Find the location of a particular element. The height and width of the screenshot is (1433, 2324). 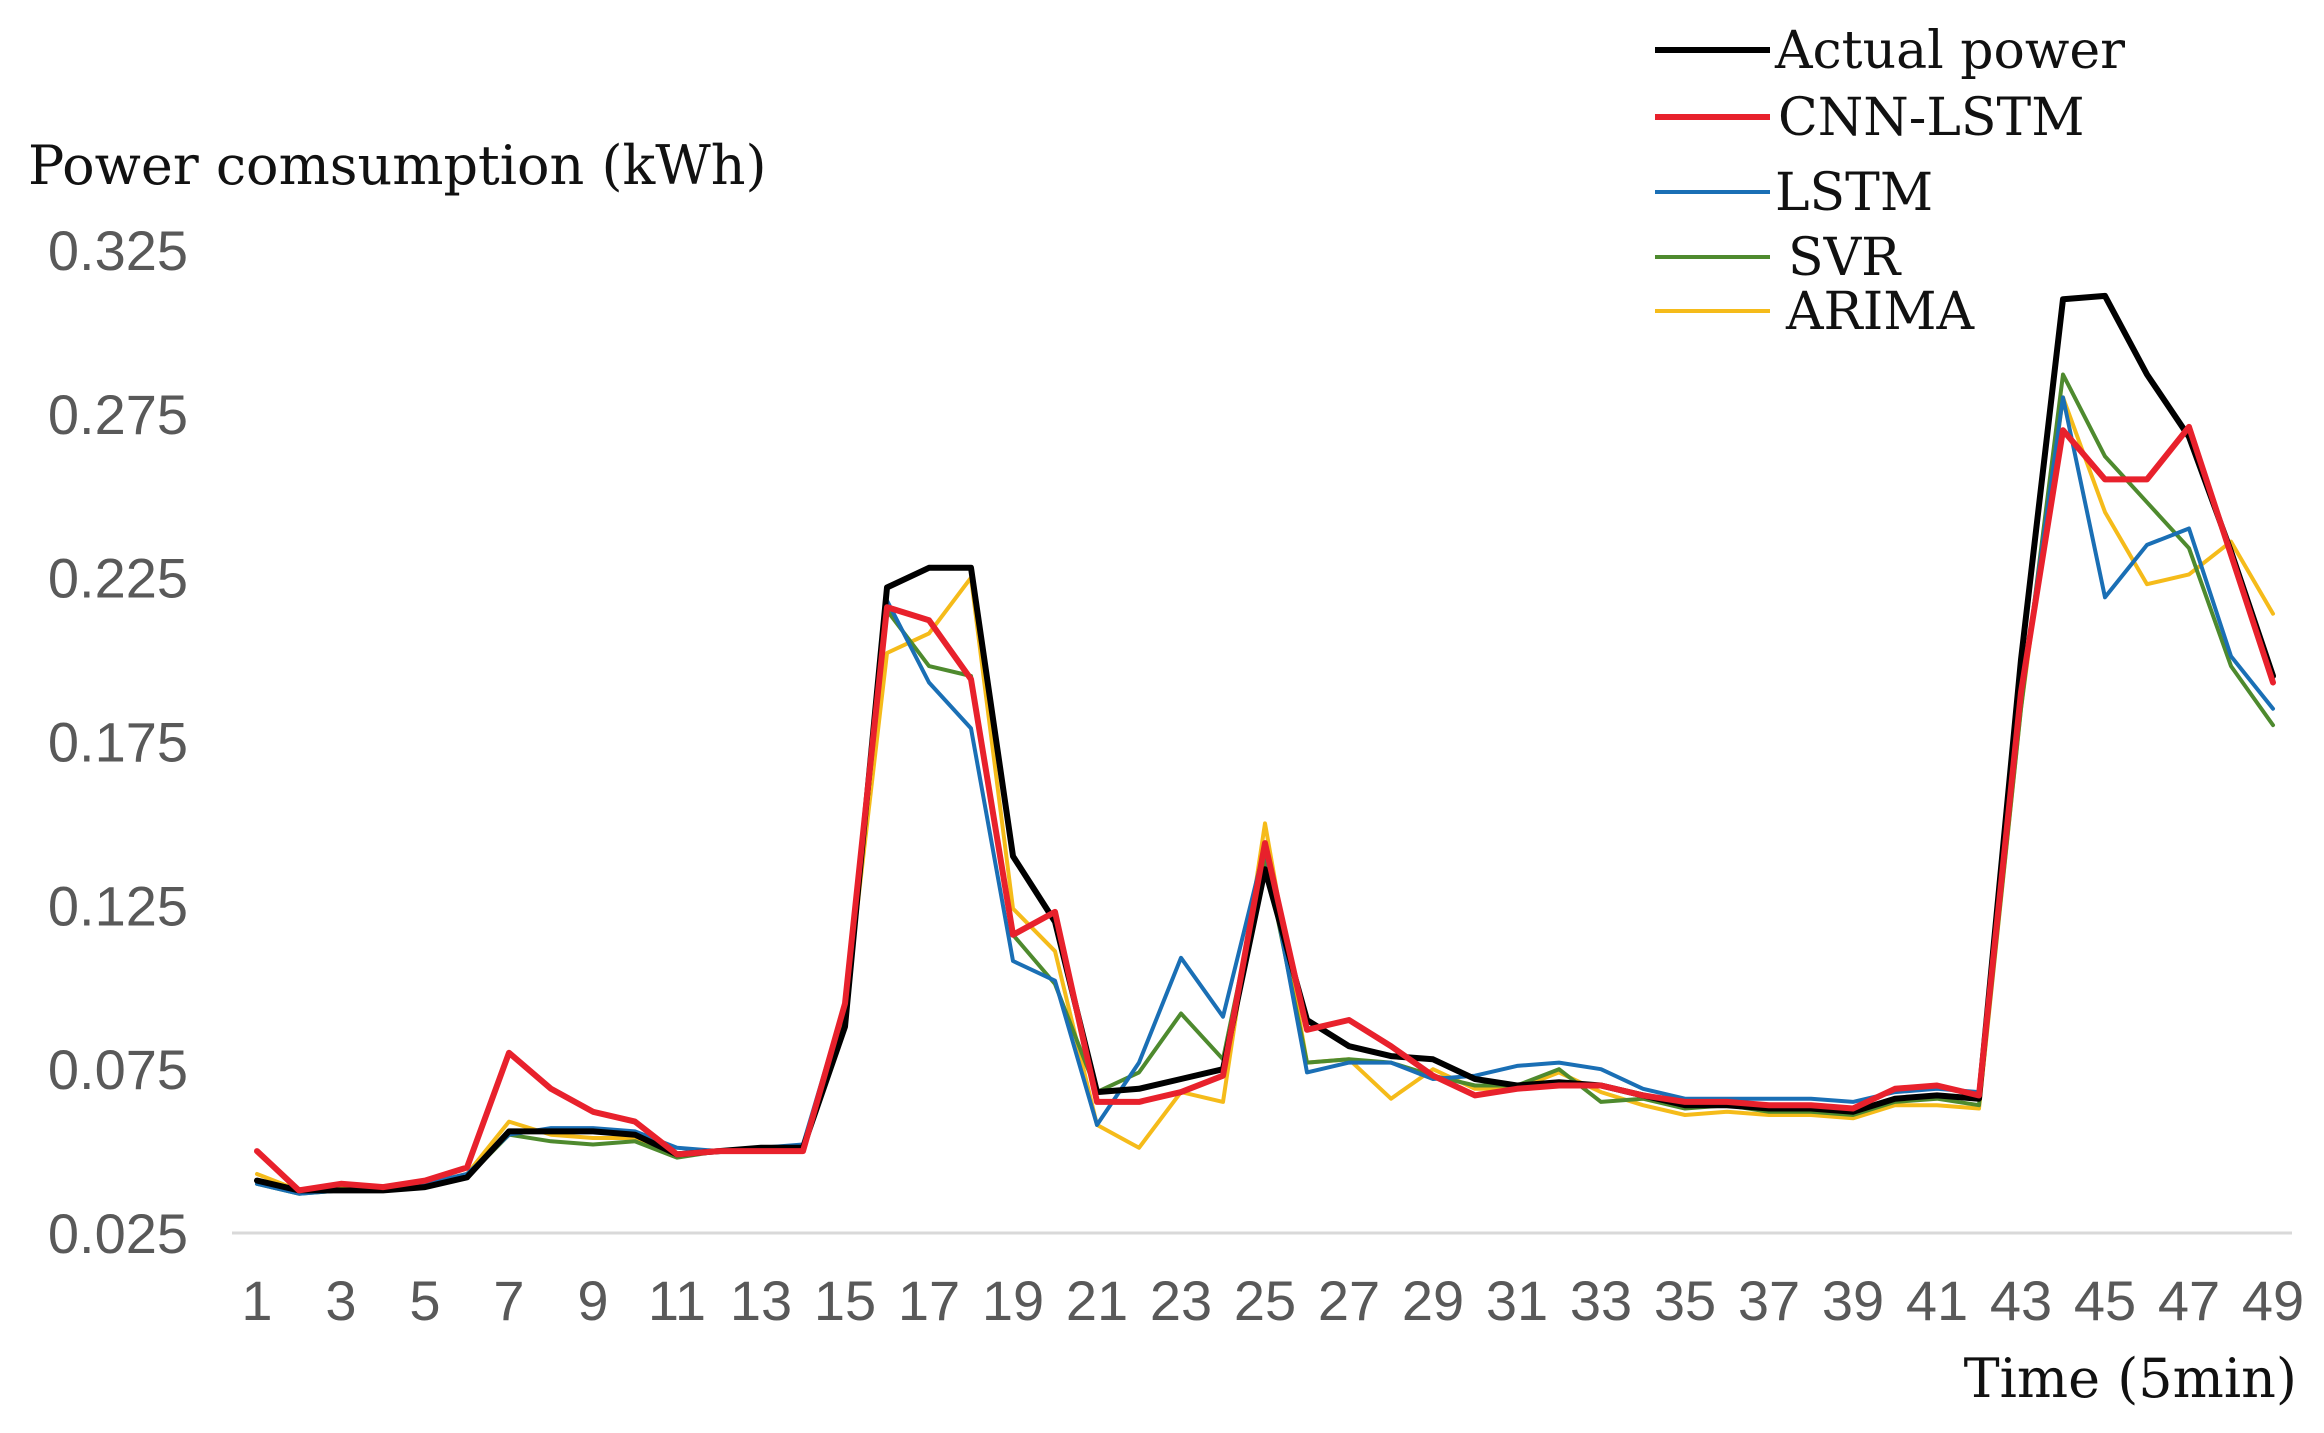

y-tick-label: 0.325 is located at coordinates (118, 250).